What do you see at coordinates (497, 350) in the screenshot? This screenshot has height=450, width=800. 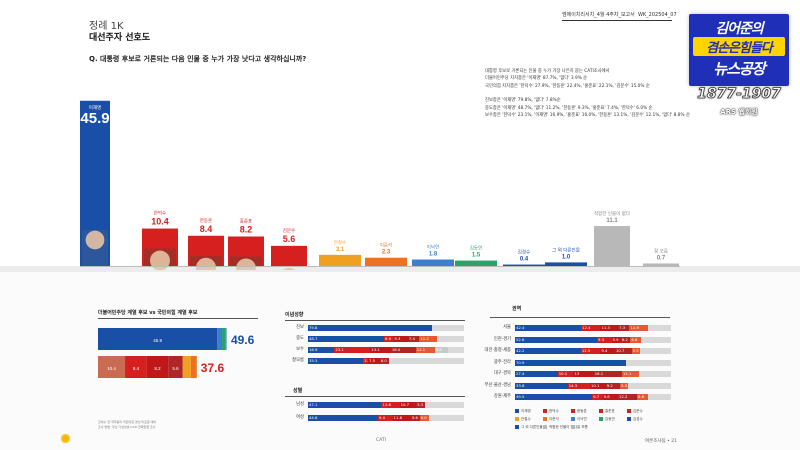 I see `row-label: 대전·충청·세종` at bounding box center [497, 350].